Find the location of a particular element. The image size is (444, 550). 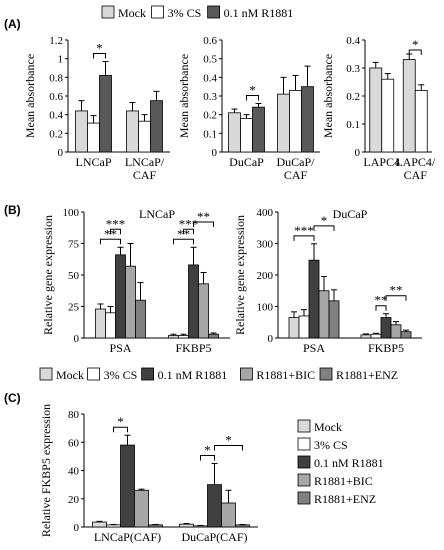

significance-label: *** is located at coordinates (304, 230).